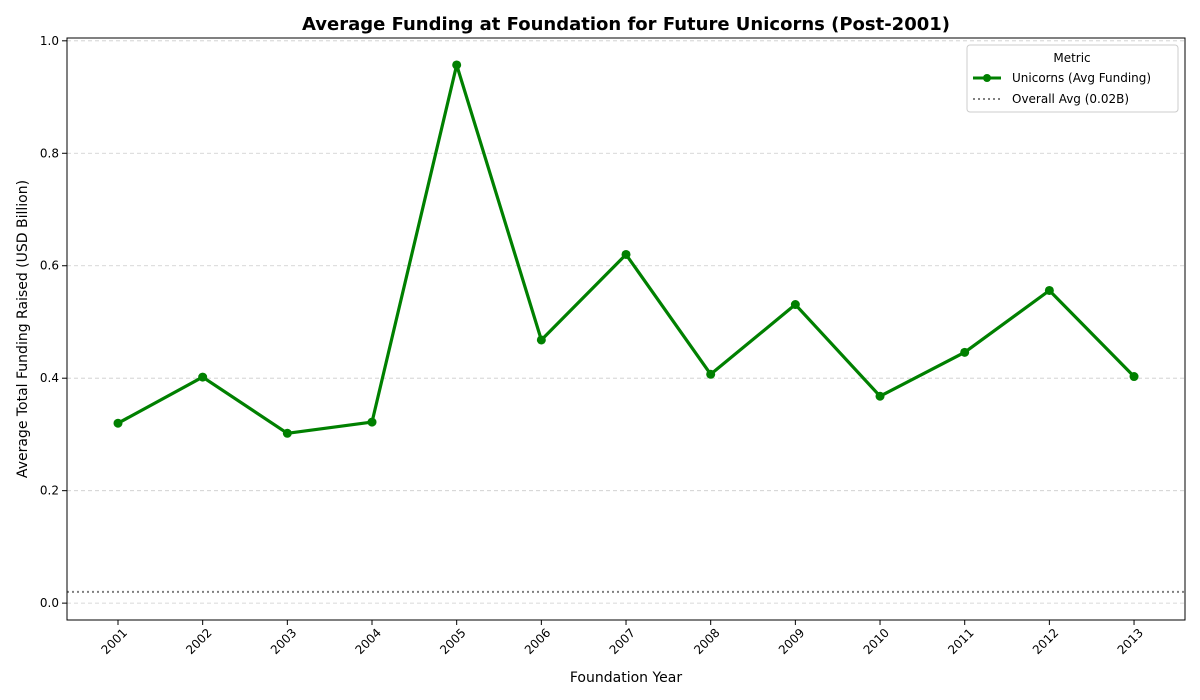 The height and width of the screenshot is (700, 1200). I want to click on legend-label-reference: Overall Avg (0.02B), so click(1070, 99).